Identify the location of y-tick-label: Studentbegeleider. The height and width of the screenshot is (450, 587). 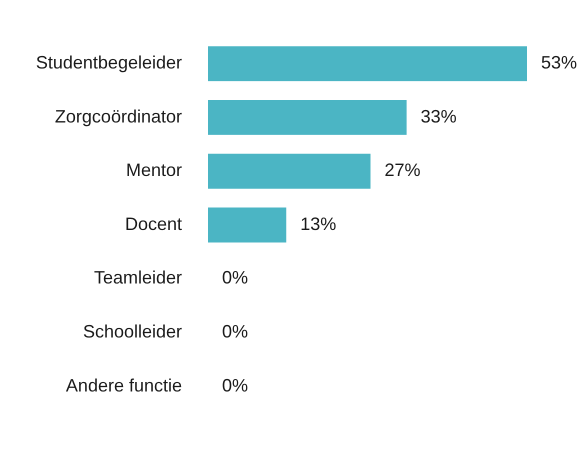
(109, 62).